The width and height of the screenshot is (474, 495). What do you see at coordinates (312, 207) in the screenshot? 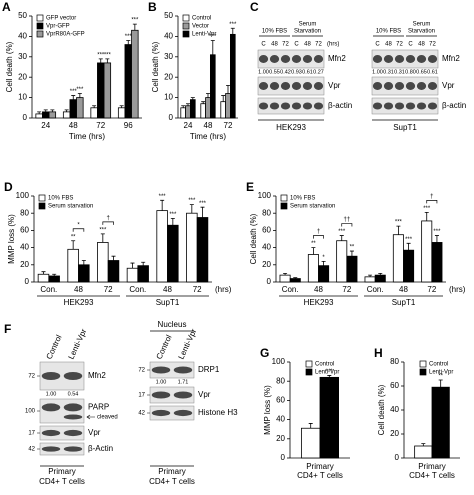
I see `legend-label: Serum starvation` at bounding box center [312, 207].